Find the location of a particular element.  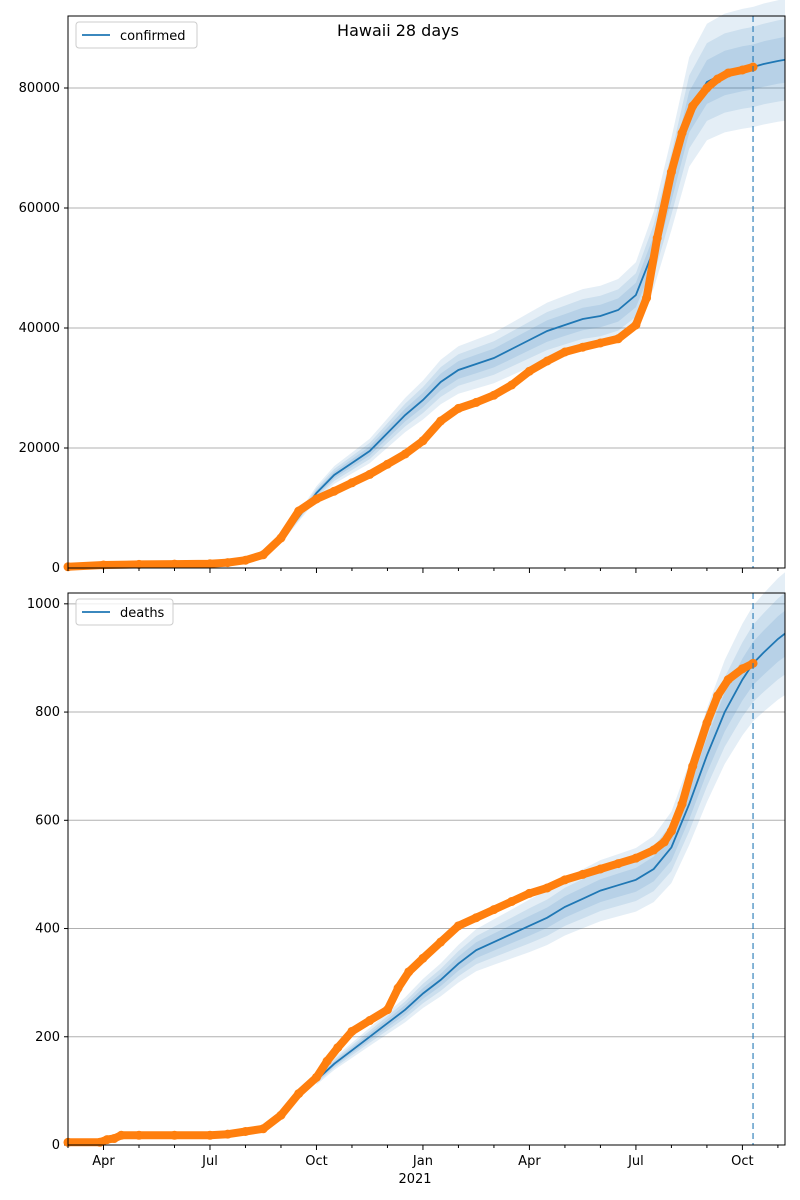

y-tick-label: 200 is located at coordinates (47, 1037).